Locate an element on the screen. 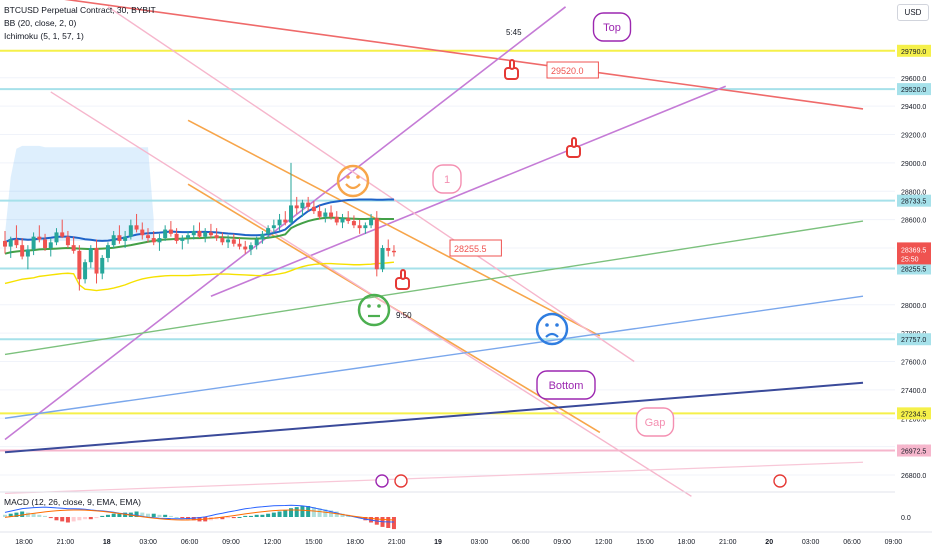 The width and height of the screenshot is (932, 550). macd-legend: MACD (12, 26, close, 9, EMA, EMA) is located at coordinates (72, 502).